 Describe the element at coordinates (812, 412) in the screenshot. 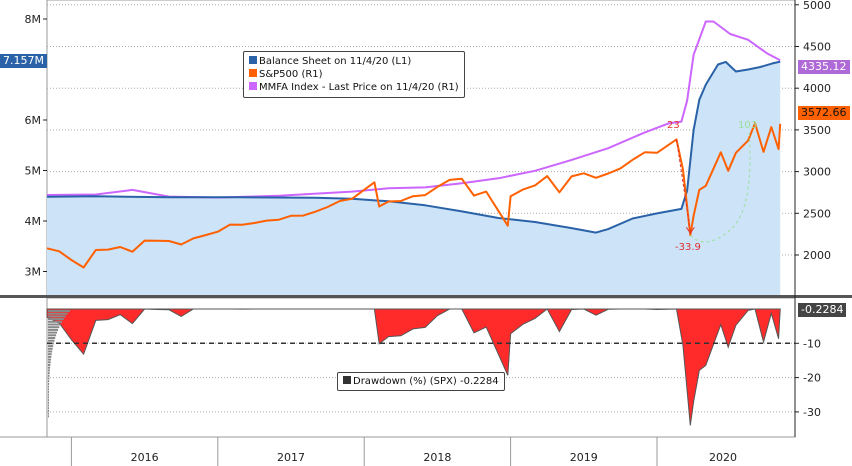

I see `lower-axis-tick-label: -30` at that location.